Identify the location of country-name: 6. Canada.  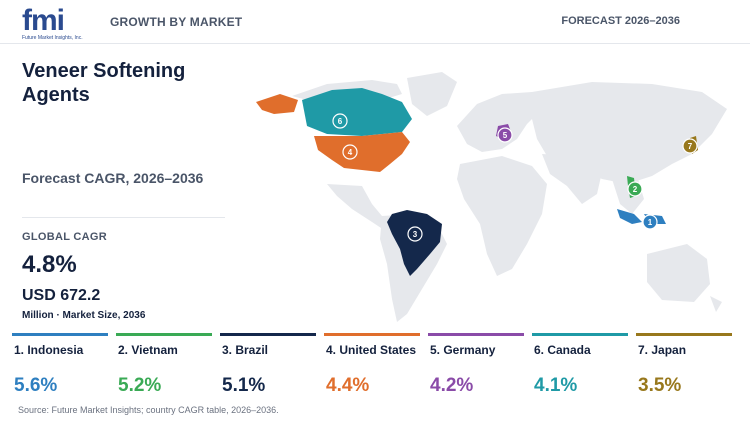
(562, 350).